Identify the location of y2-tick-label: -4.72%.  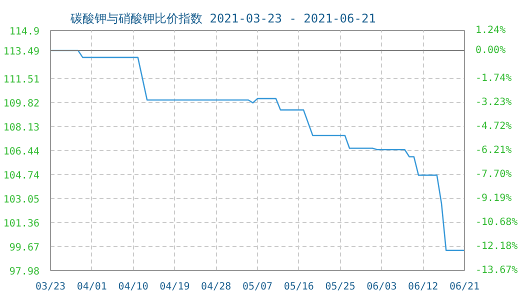
(494, 126).